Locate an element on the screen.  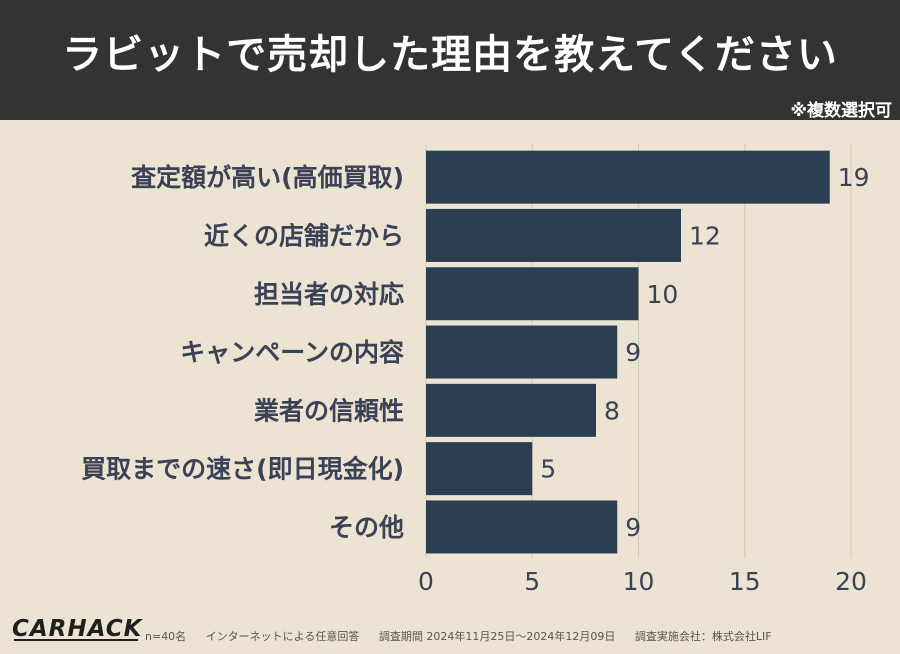
category-label: 査定額が高い(高価買取) is located at coordinates (267, 177).